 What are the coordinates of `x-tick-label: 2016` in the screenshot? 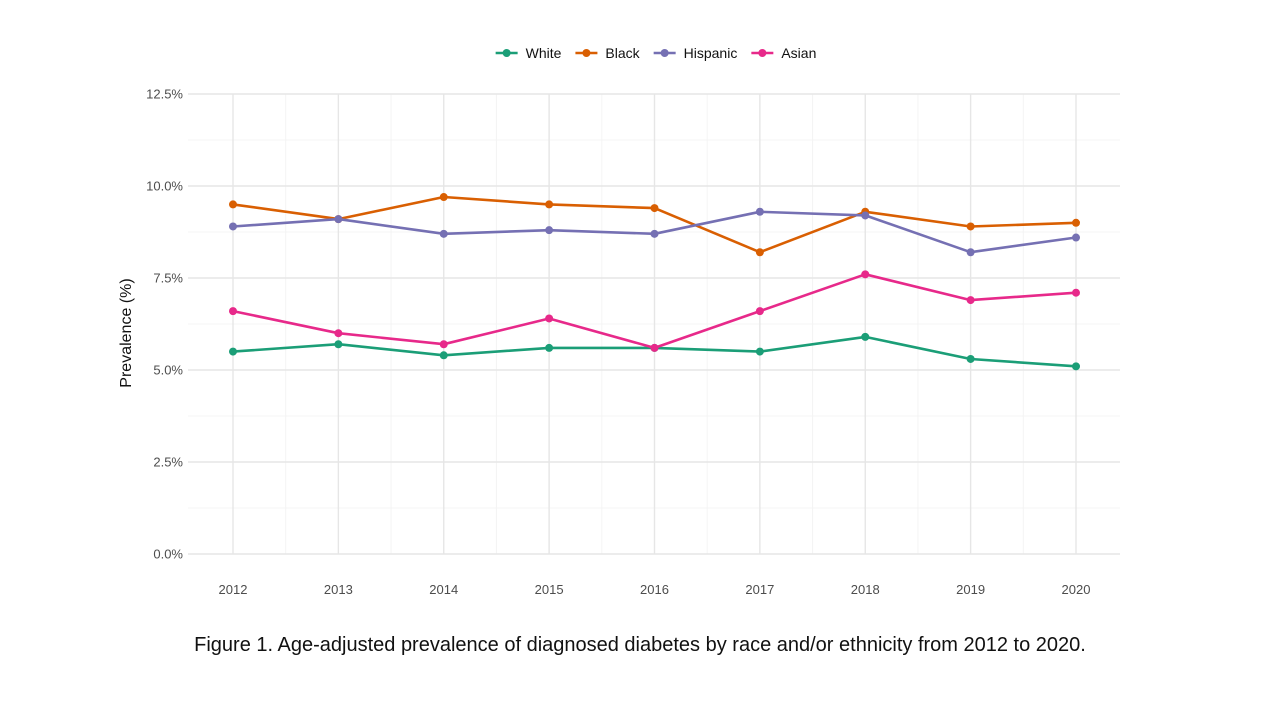 It's located at (654, 589).